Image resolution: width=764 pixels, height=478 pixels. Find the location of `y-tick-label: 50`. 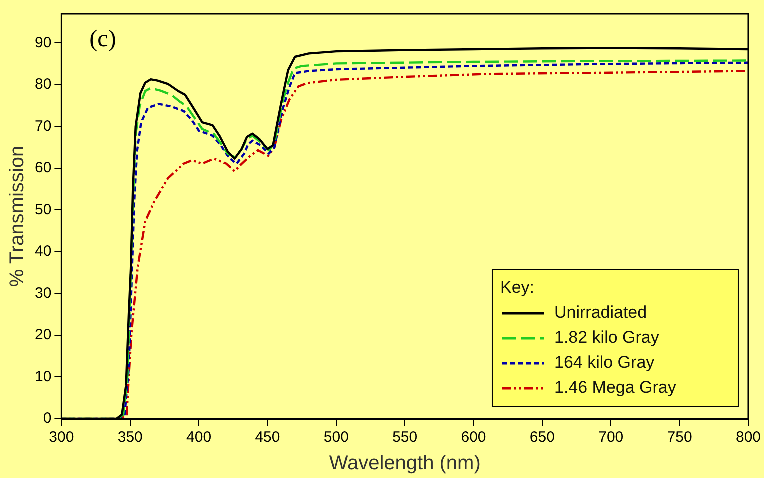

y-tick-label: 50 is located at coordinates (43, 209).